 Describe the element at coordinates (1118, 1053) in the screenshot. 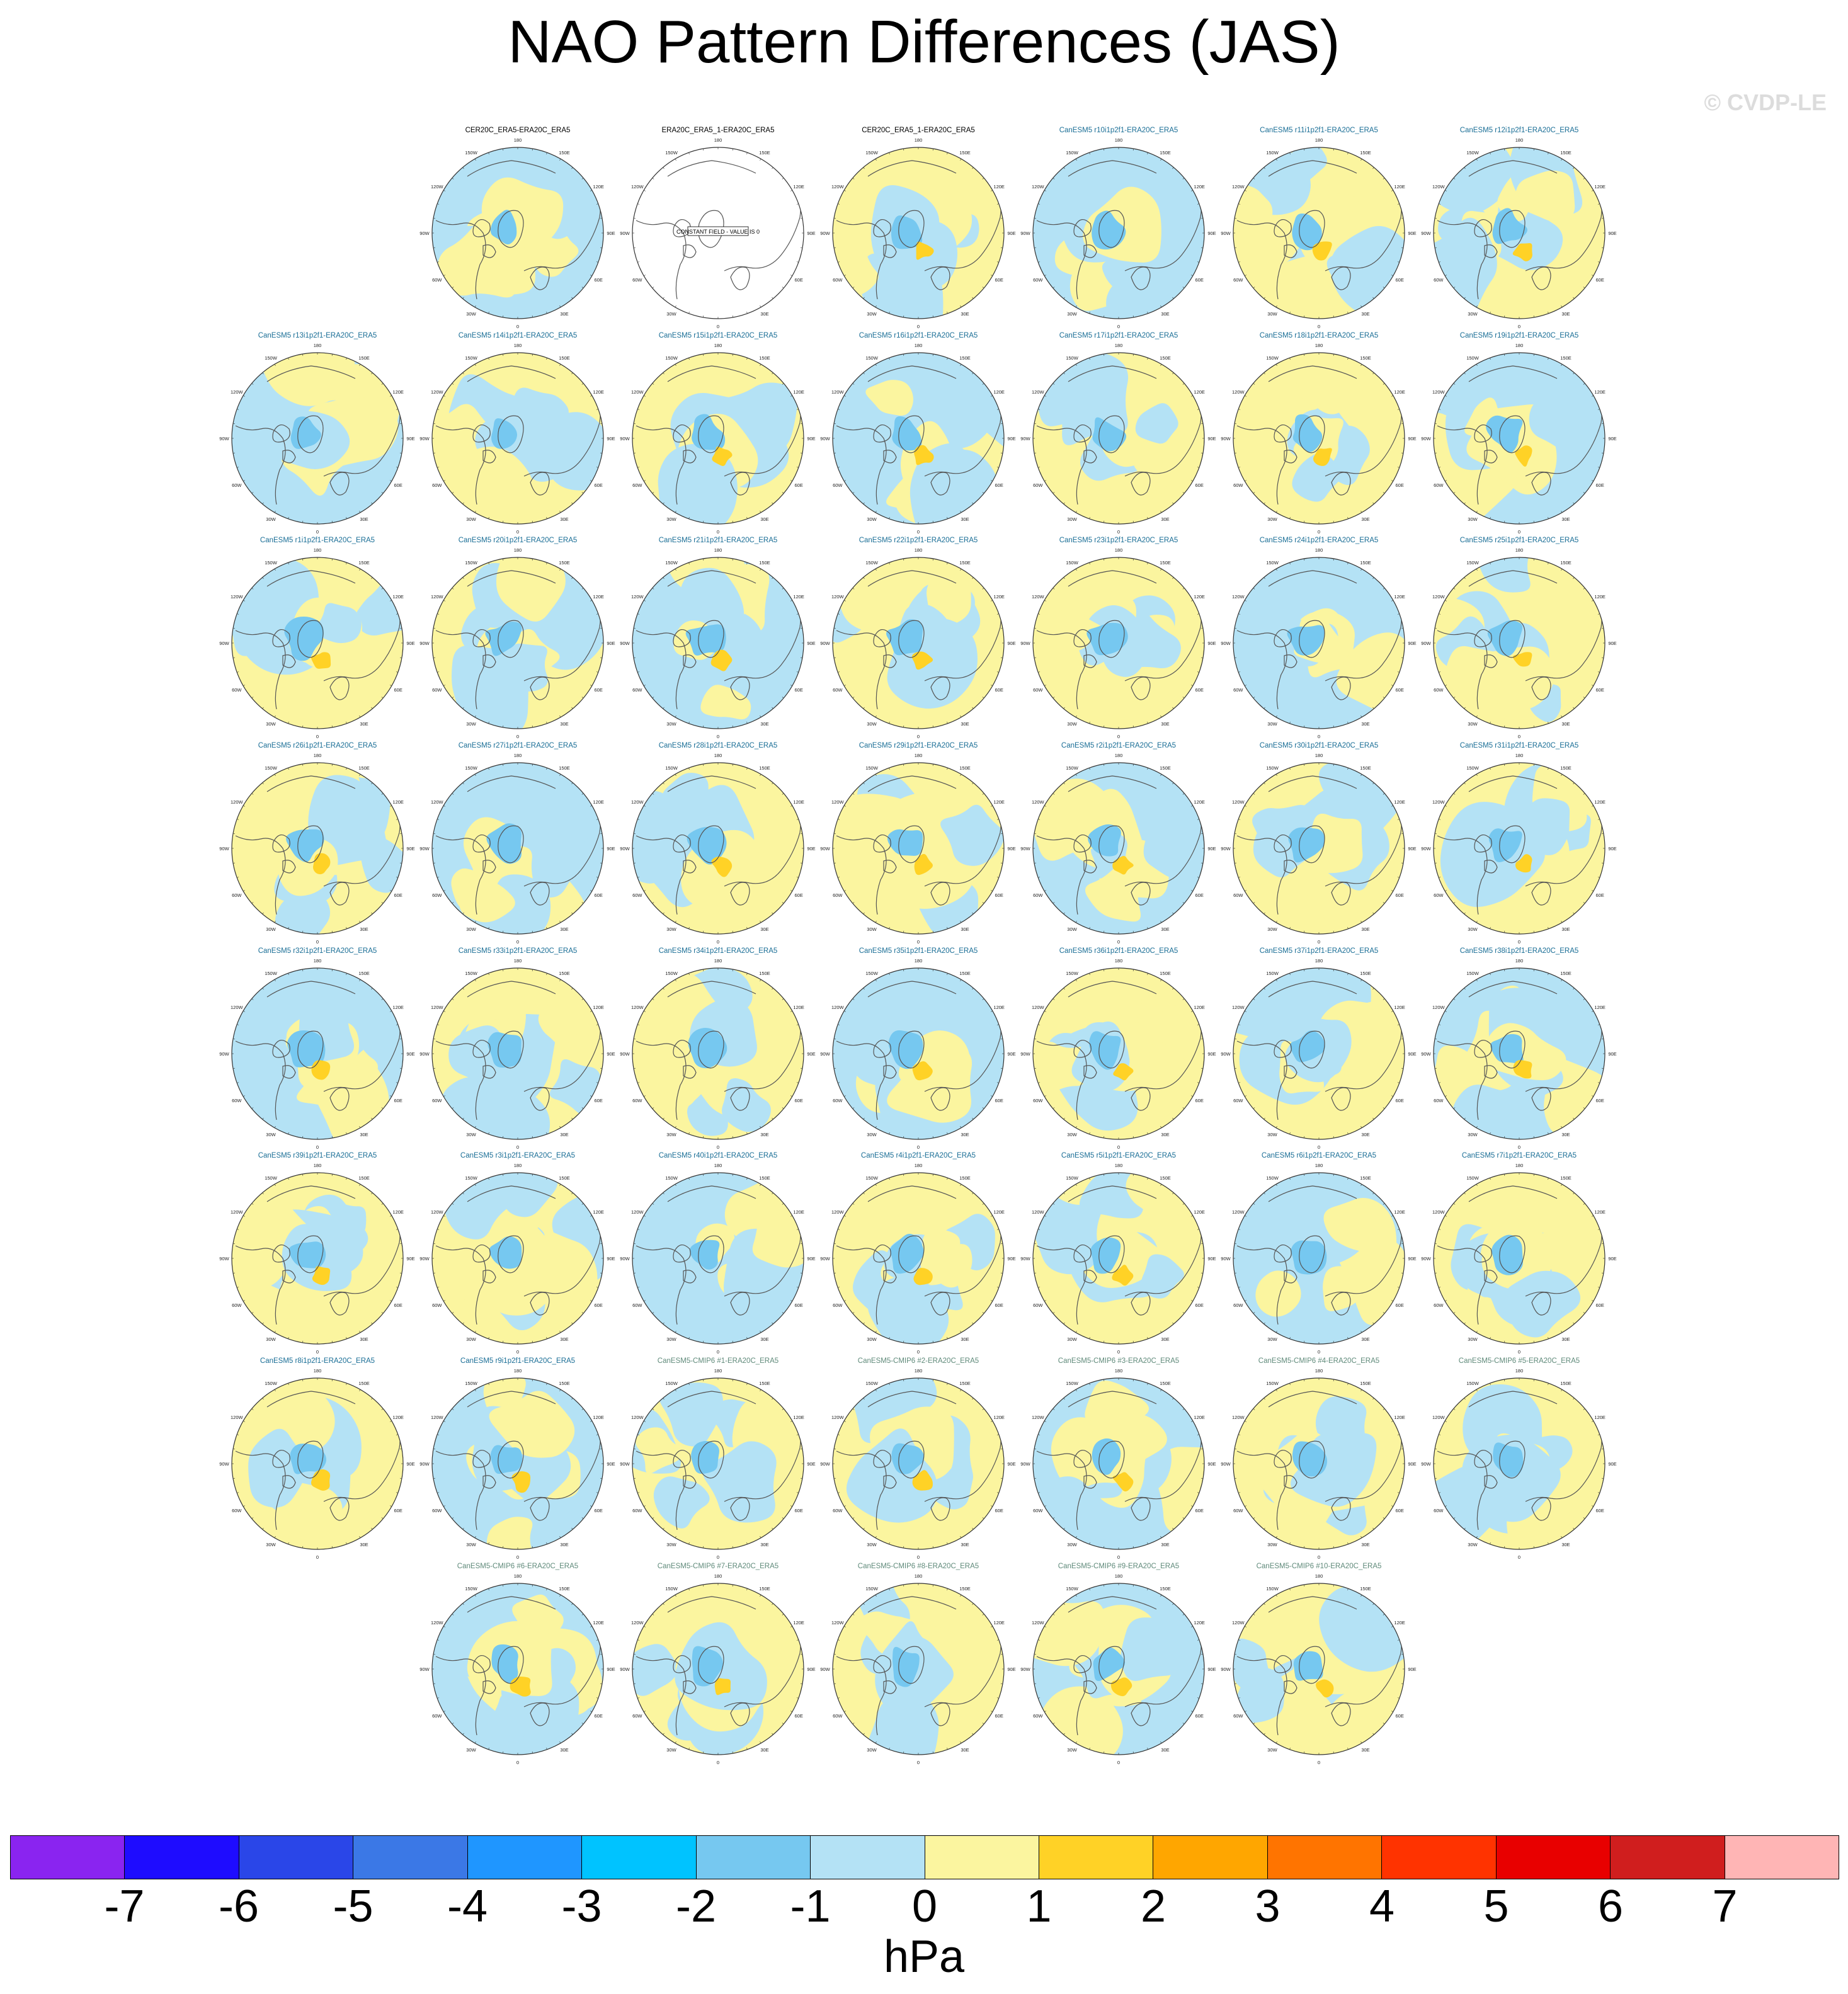

I see `field-layer` at that location.